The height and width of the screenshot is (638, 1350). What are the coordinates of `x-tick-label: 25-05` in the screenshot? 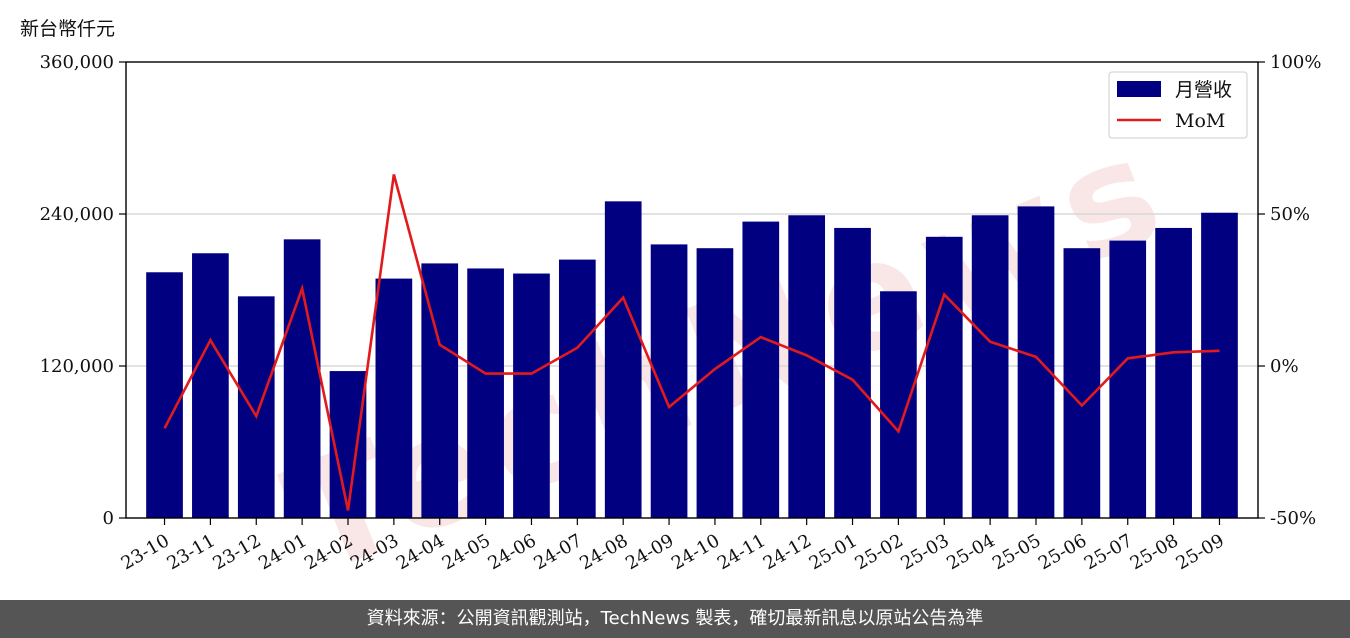 It's located at (1016, 552).